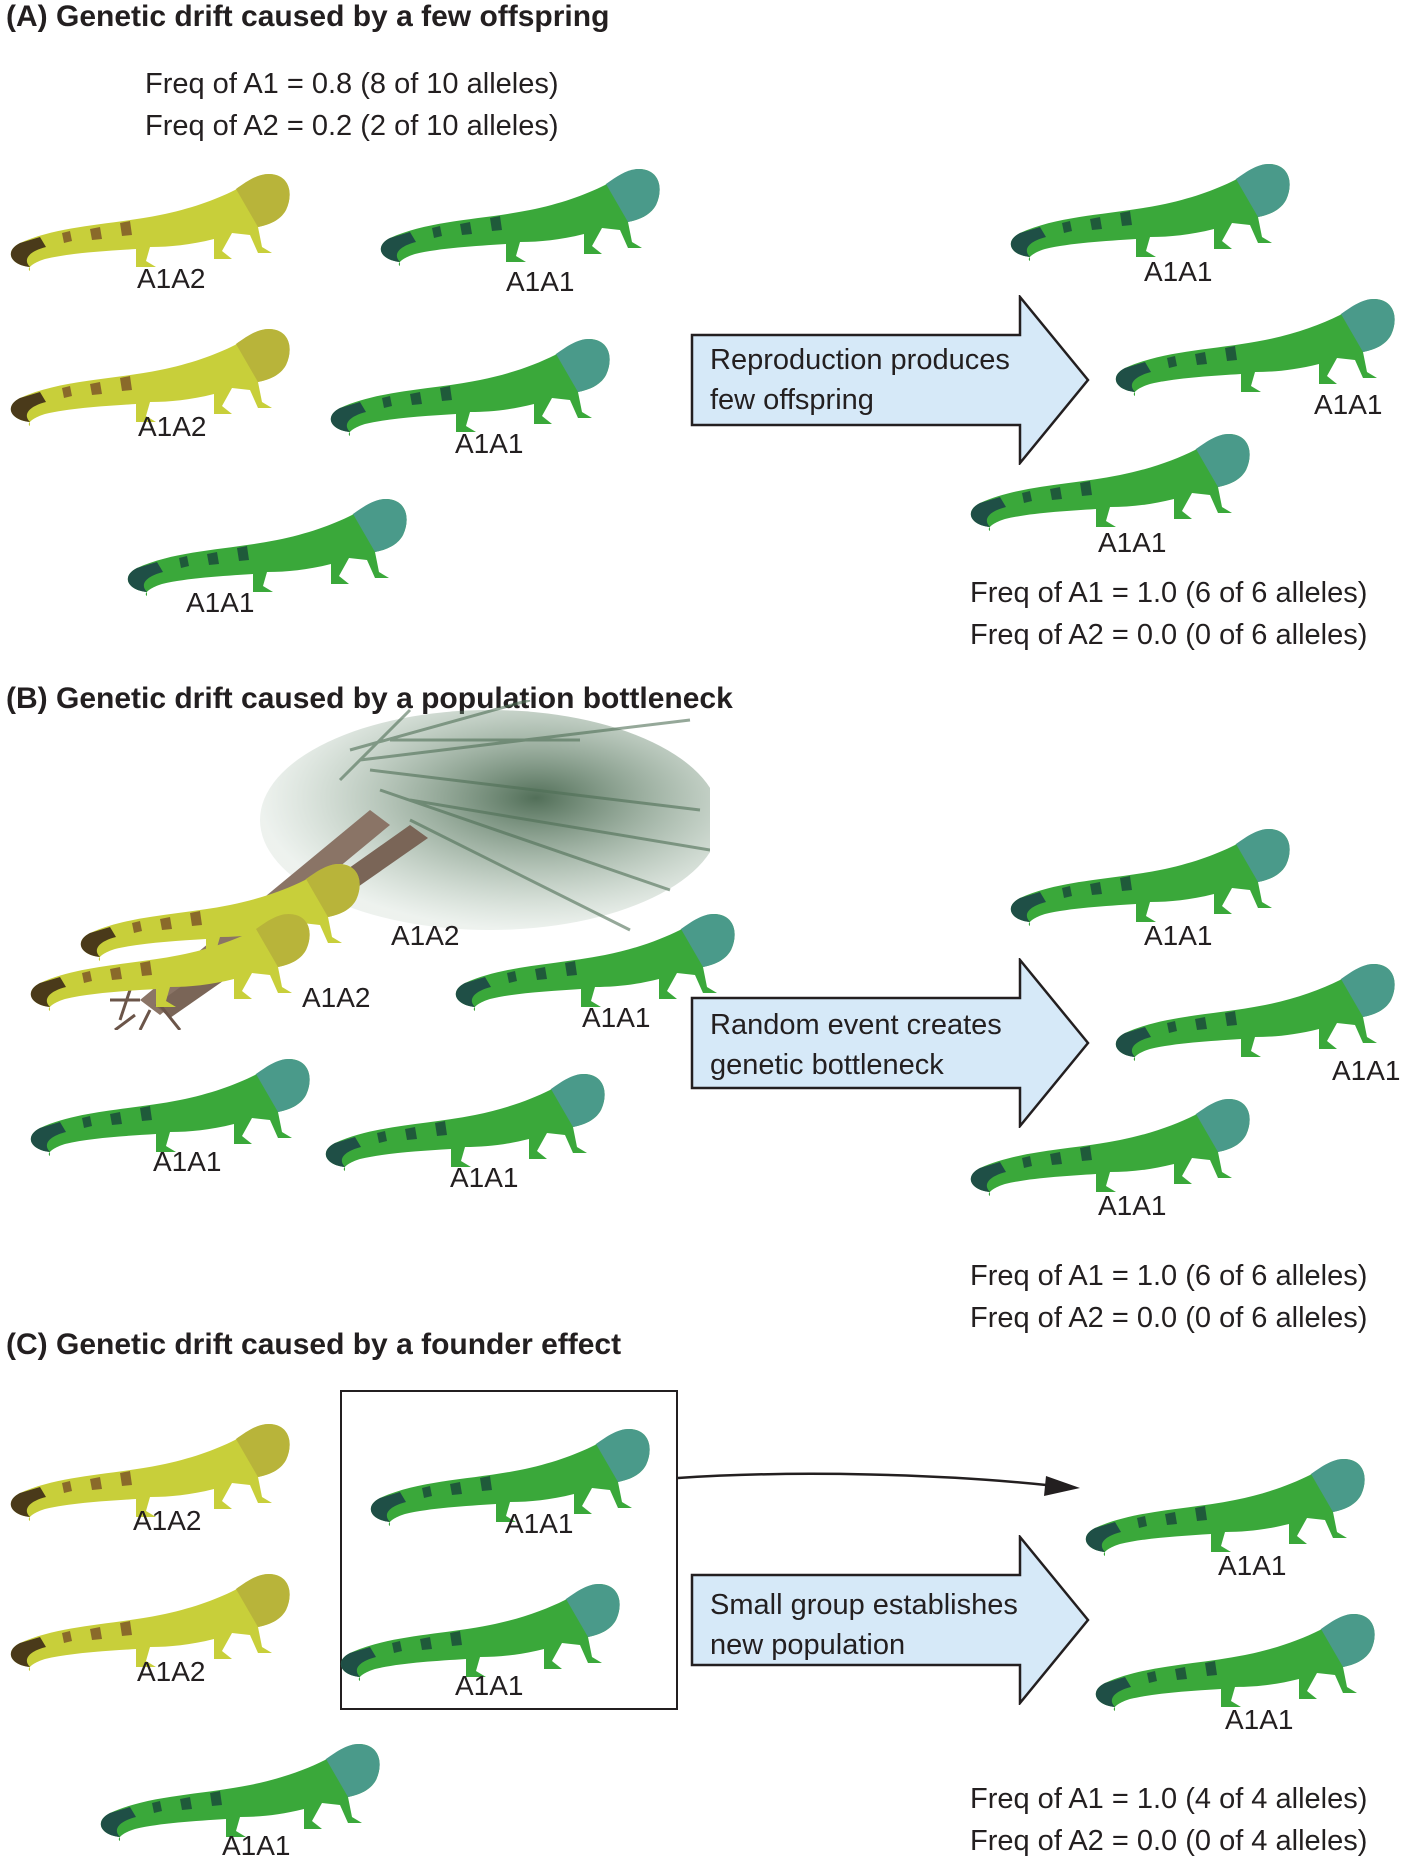  Describe the element at coordinates (170, 960) in the screenshot. I see `iguana-yellow` at that location.